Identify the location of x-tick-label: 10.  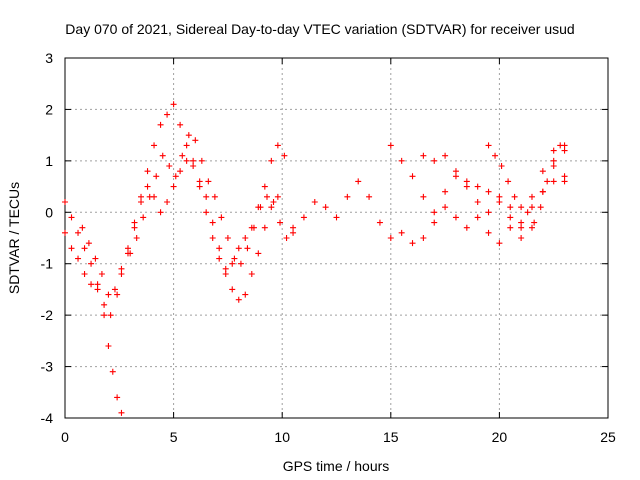
(282, 437).